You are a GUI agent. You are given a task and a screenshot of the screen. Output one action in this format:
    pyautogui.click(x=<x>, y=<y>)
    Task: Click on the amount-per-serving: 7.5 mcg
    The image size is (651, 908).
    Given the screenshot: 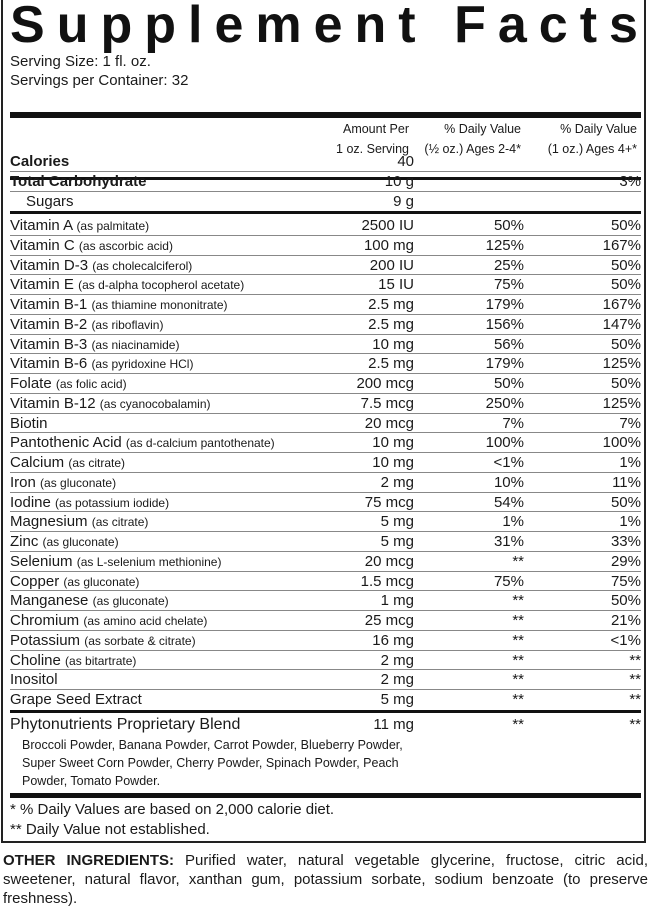 What is the action you would take?
    pyautogui.click(x=387, y=403)
    